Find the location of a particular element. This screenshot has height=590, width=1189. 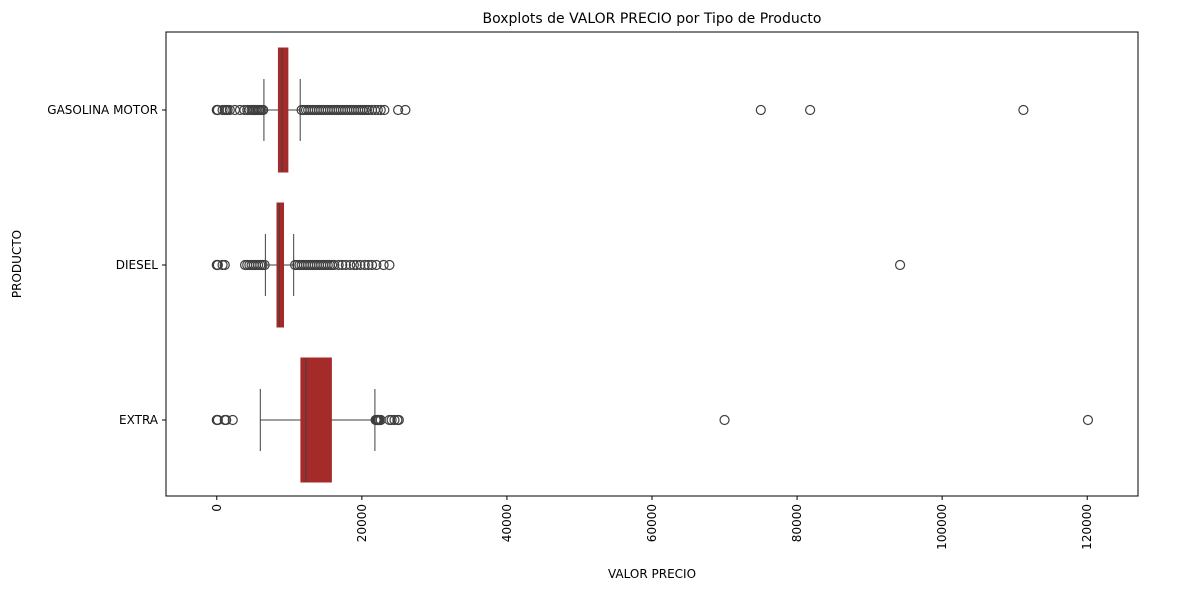

y-axis: GASOLINA MOTOR DIESEL EXTRA is located at coordinates (106, 265).